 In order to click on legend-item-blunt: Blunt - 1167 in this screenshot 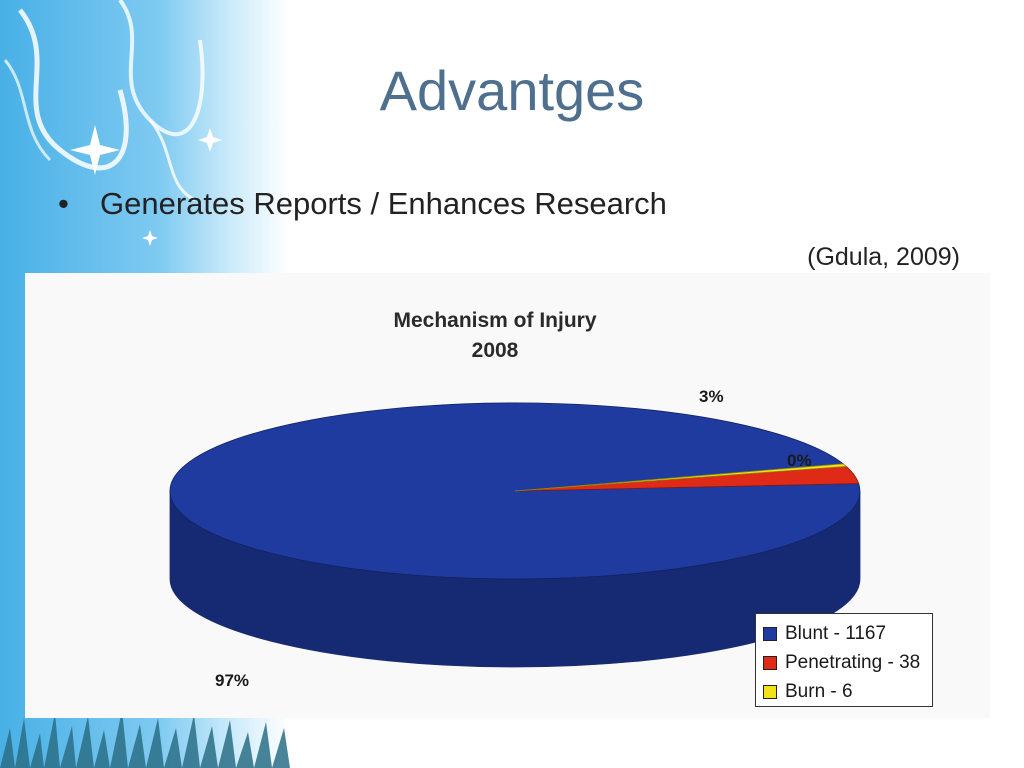, I will do `click(847, 633)`.